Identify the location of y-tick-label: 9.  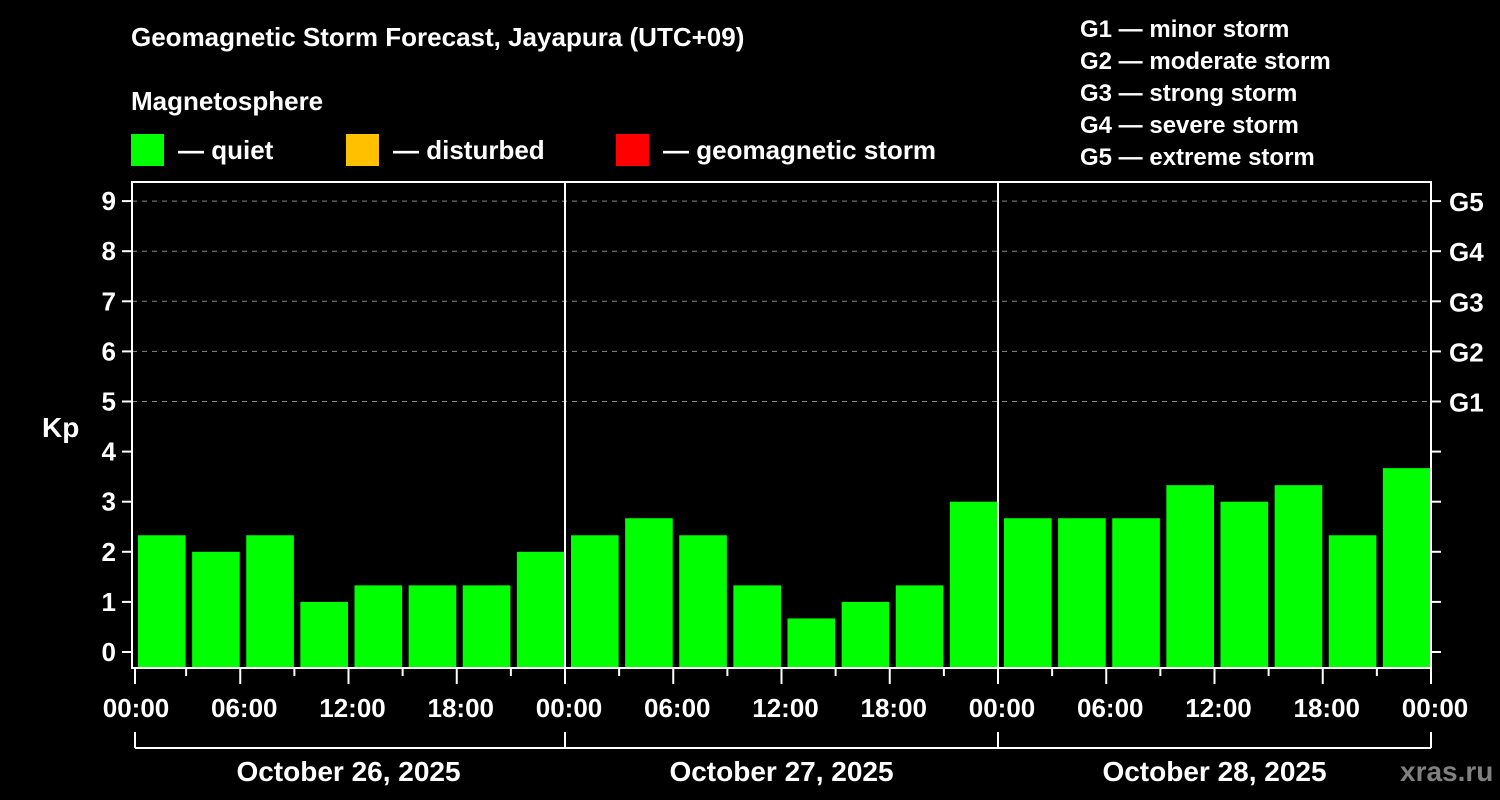
(109, 201).